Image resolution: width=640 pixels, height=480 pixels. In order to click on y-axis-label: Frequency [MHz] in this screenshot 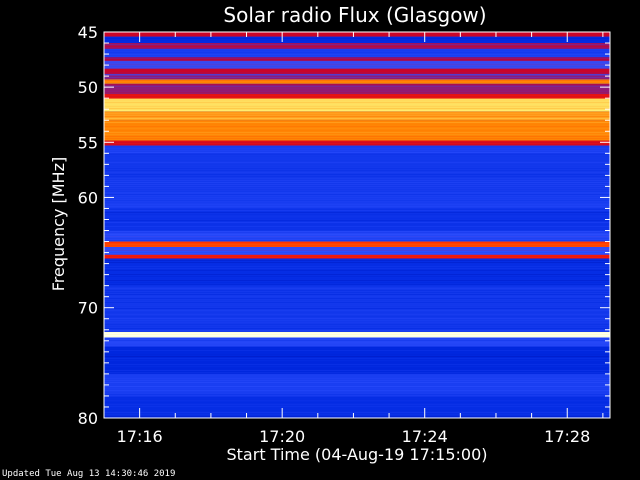, I will do `click(58, 224)`.